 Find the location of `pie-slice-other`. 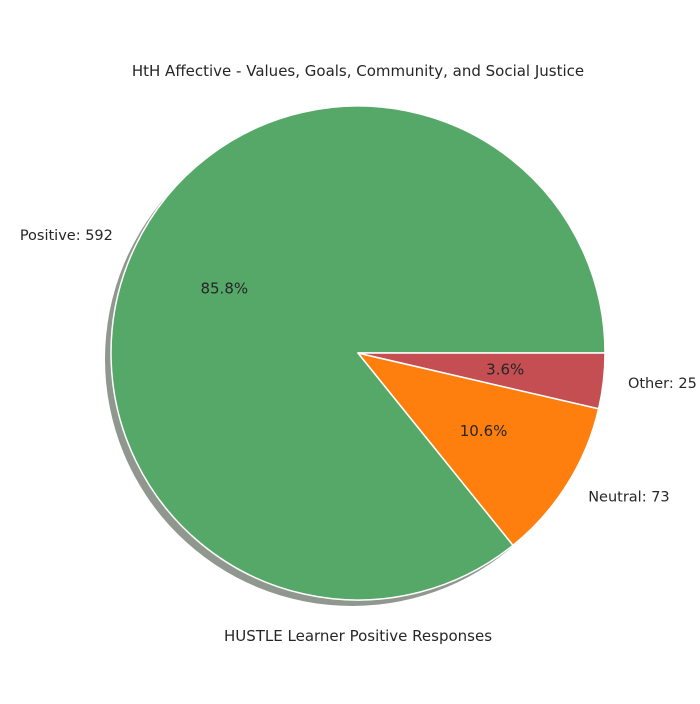

pie-slice-other is located at coordinates (481, 381).